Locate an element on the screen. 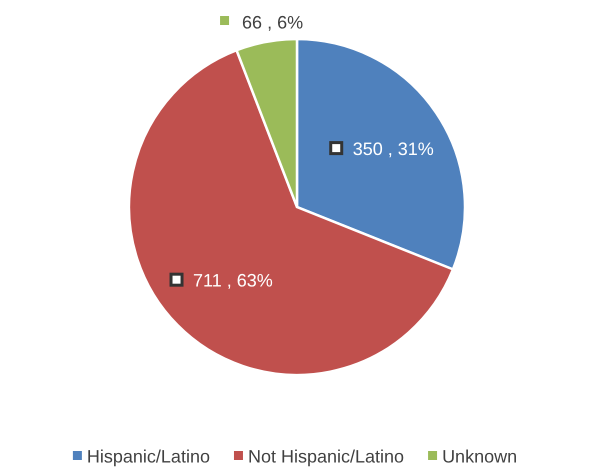 This screenshot has height=470, width=590. data-label: 66 , 6% is located at coordinates (273, 22).